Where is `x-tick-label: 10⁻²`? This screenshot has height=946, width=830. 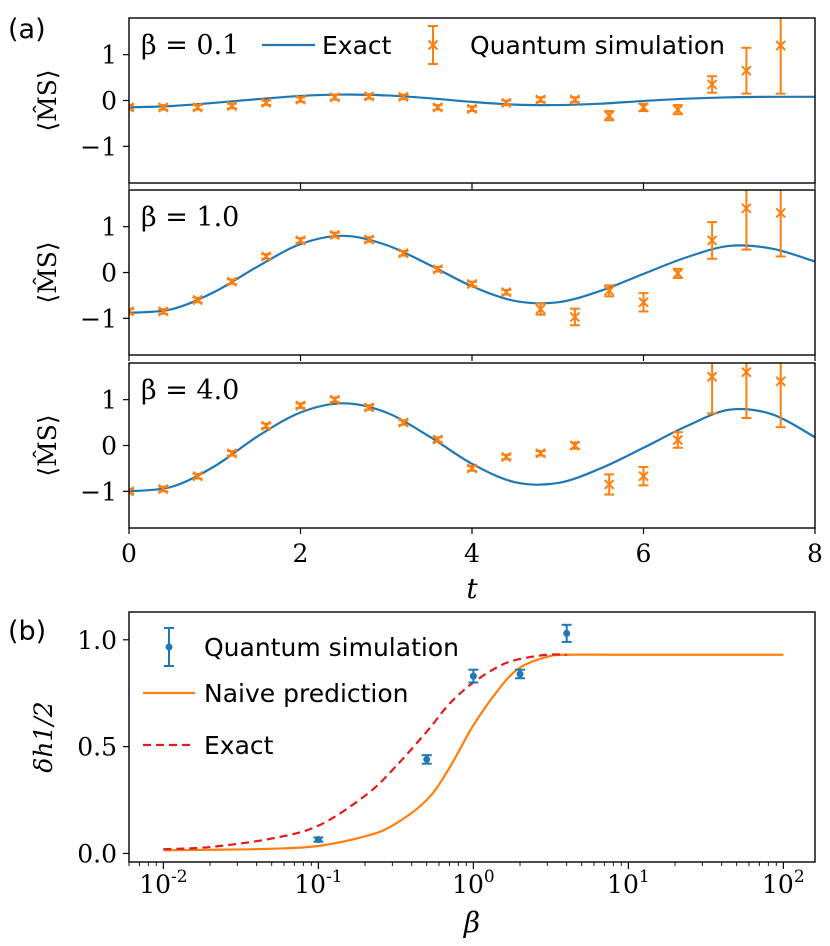 x-tick-label: 10⁻² is located at coordinates (163, 883).